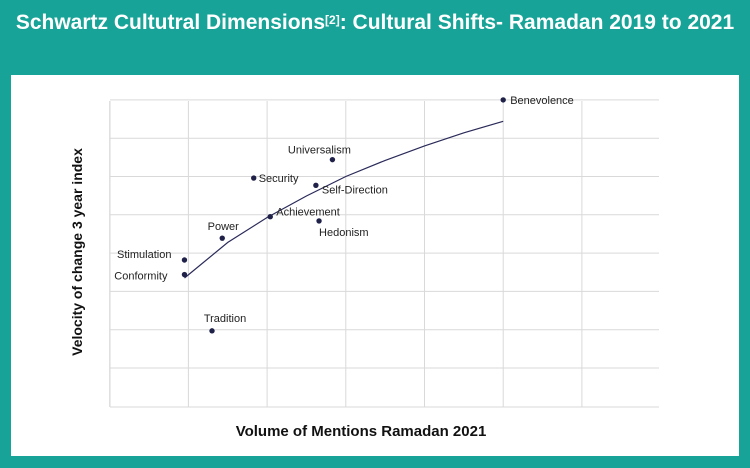 Image resolution: width=750 pixels, height=468 pixels. Describe the element at coordinates (537, 22) in the screenshot. I see `chart-title-rest: : Cultural Shifts- Ramadan 2019 to 2021` at that location.